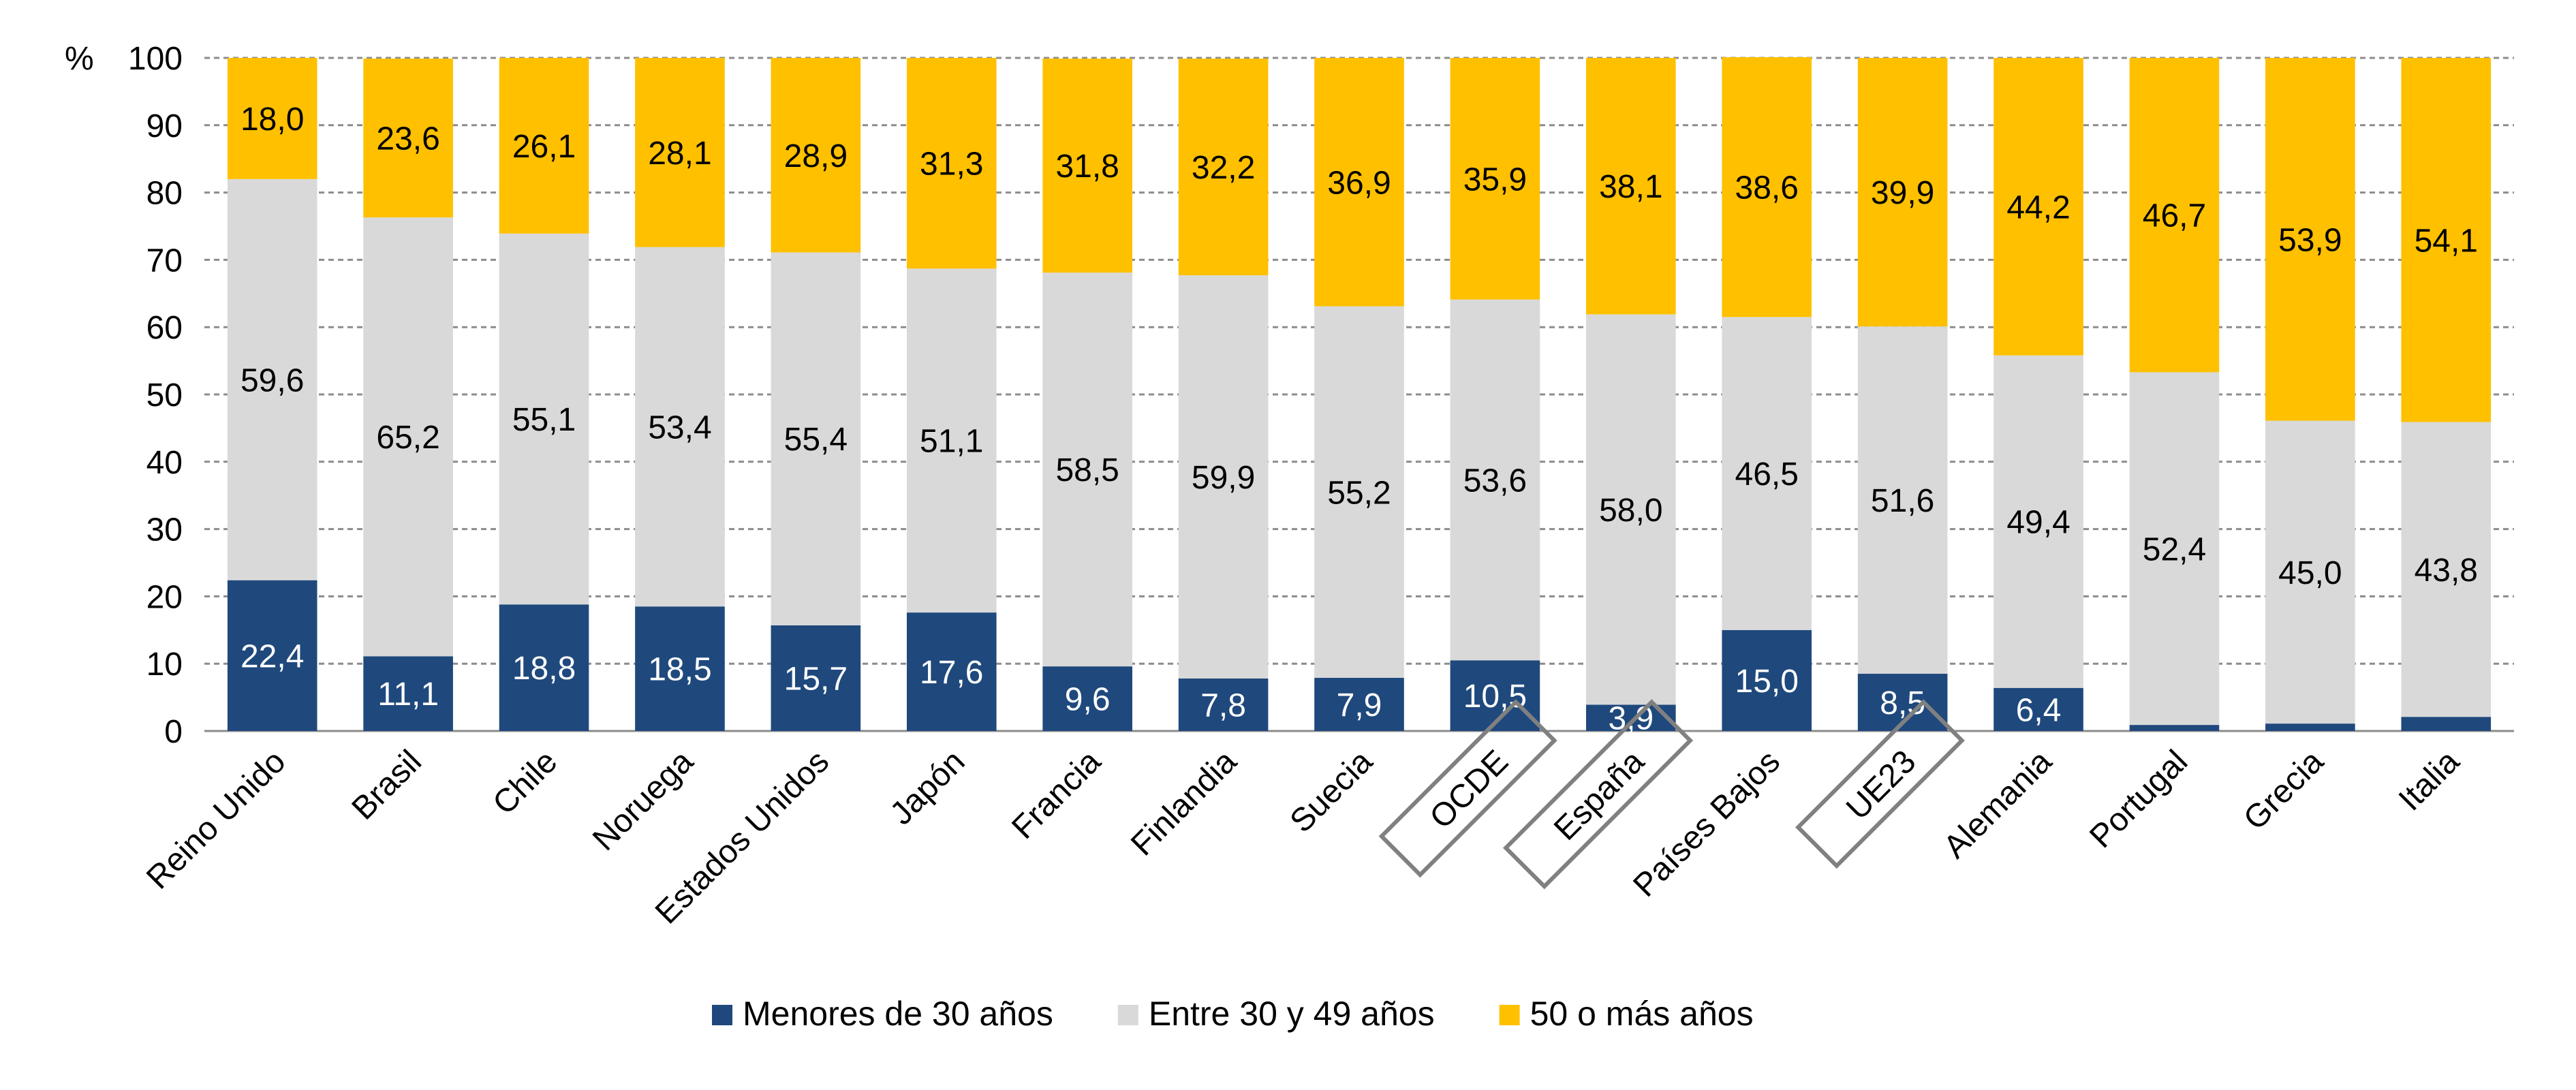 This screenshot has width=2576, height=1090. I want to click on data-label: 44,2, so click(2038, 207).